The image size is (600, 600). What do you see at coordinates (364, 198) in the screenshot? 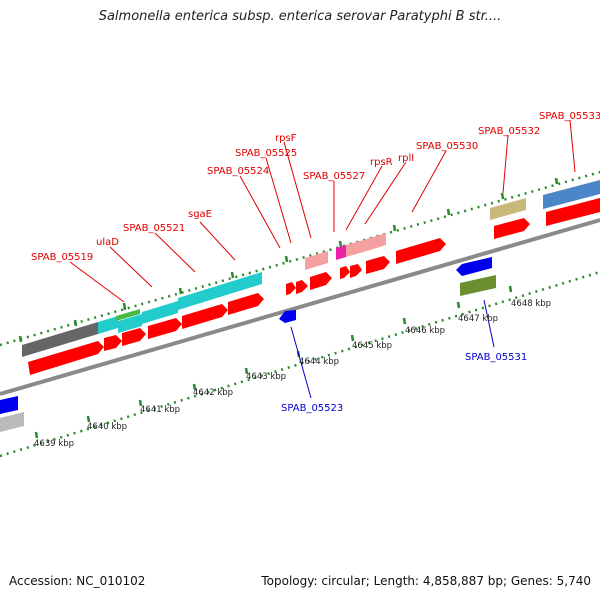
I see `leader-rpsR` at bounding box center [364, 198].